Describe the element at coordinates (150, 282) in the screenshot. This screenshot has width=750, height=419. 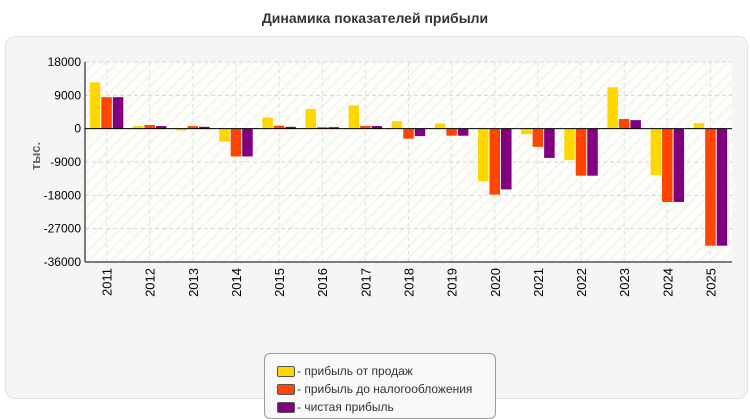
I see `x-tick-label: 2012` at that location.